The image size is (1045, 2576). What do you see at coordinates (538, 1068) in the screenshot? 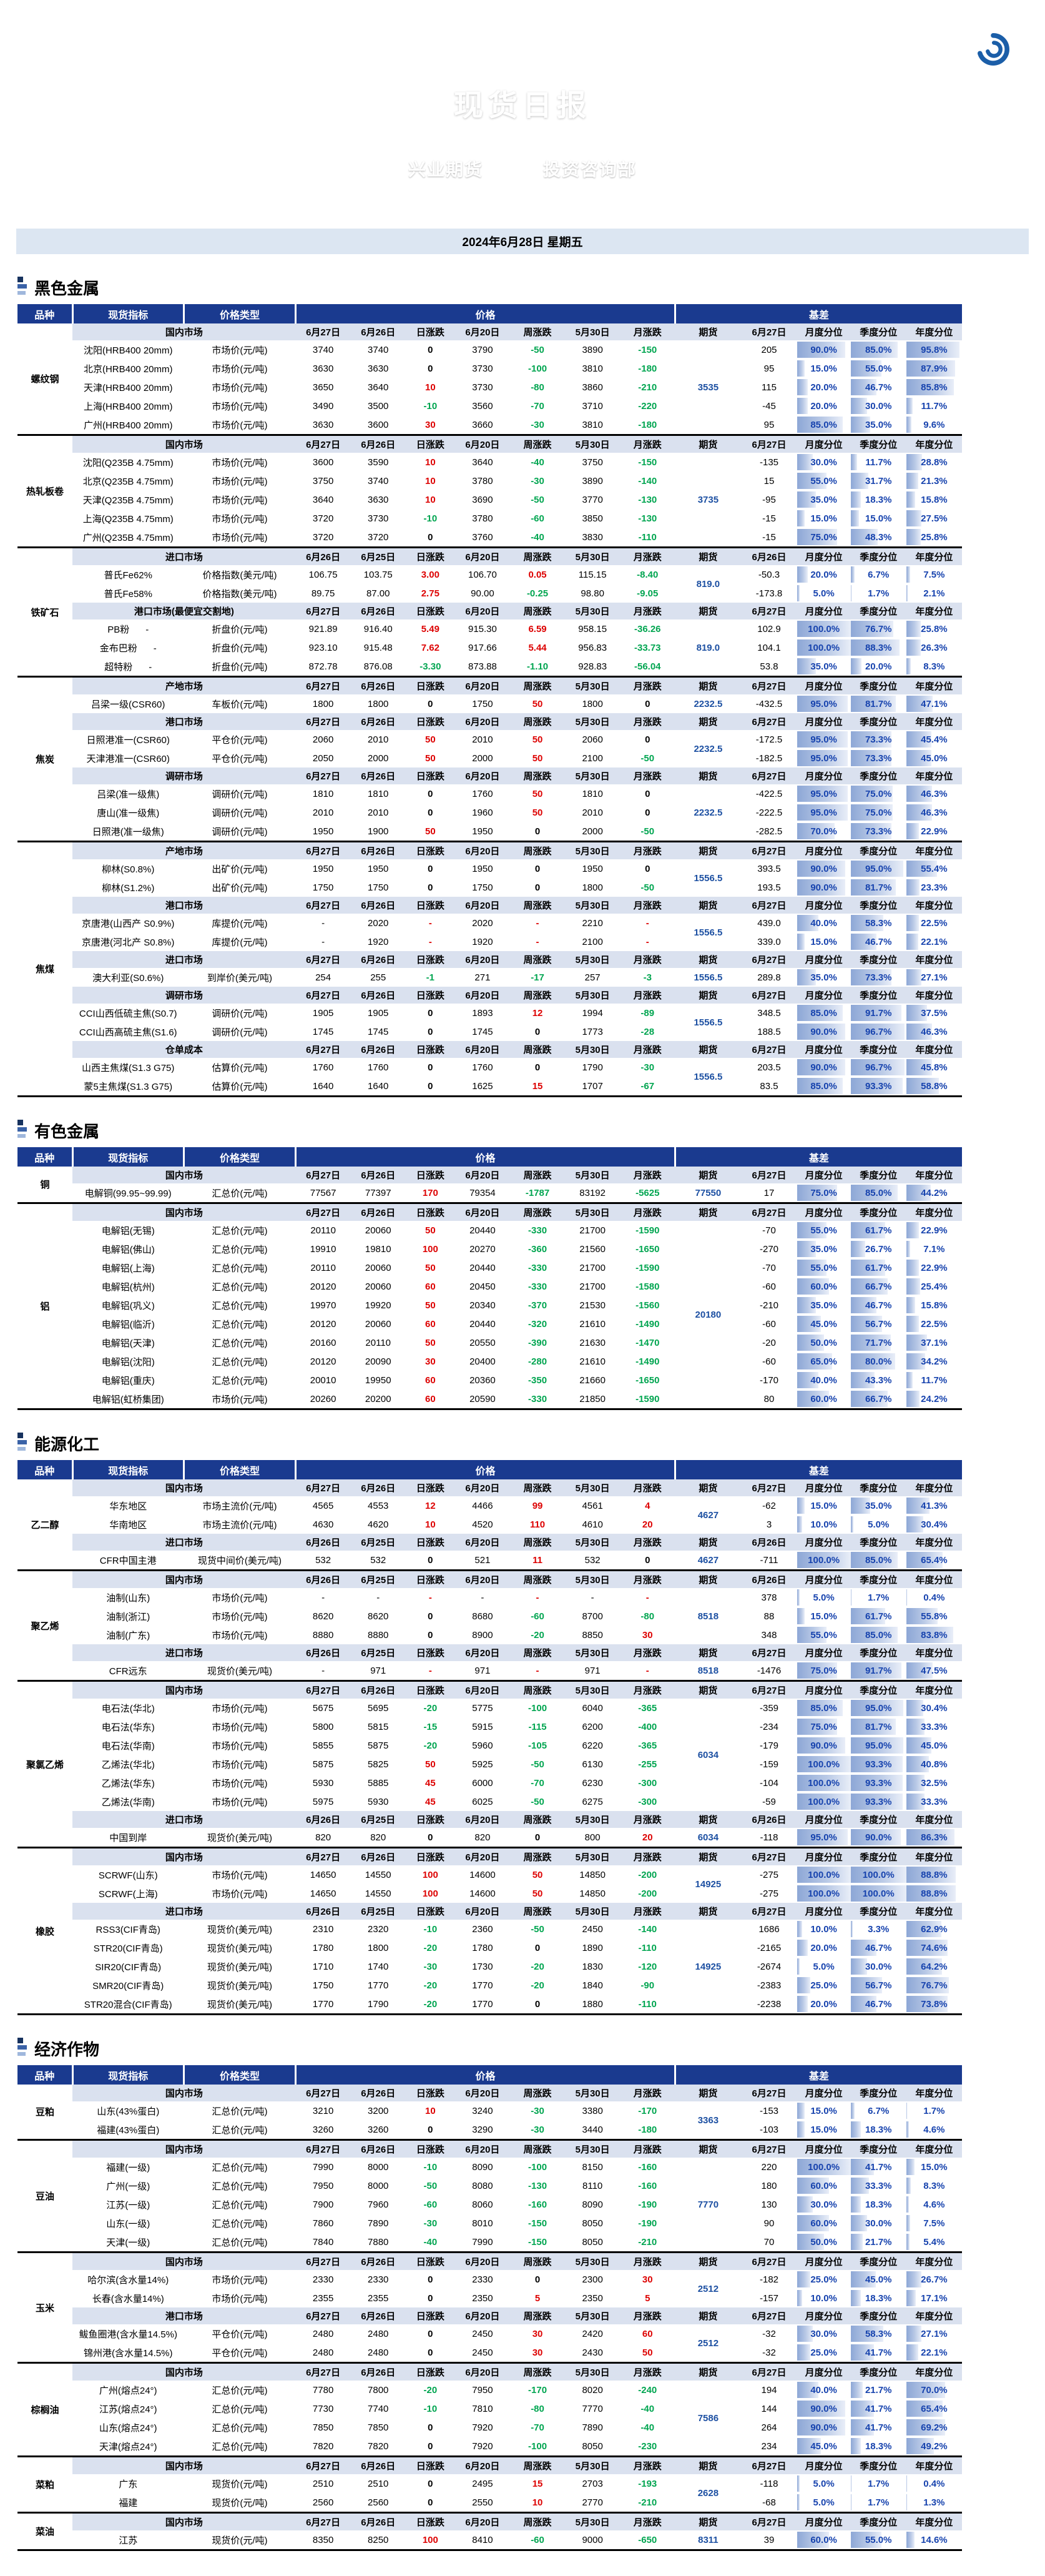
I see `cell-change: 0` at bounding box center [538, 1068].